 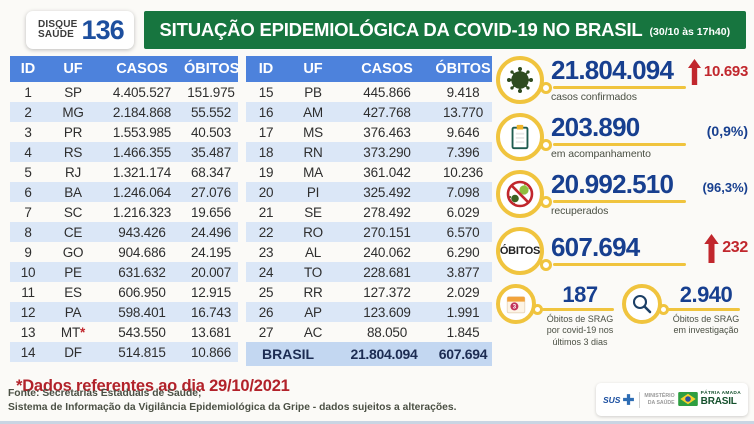 I want to click on cell-casos: 361.042, so click(x=387, y=172).